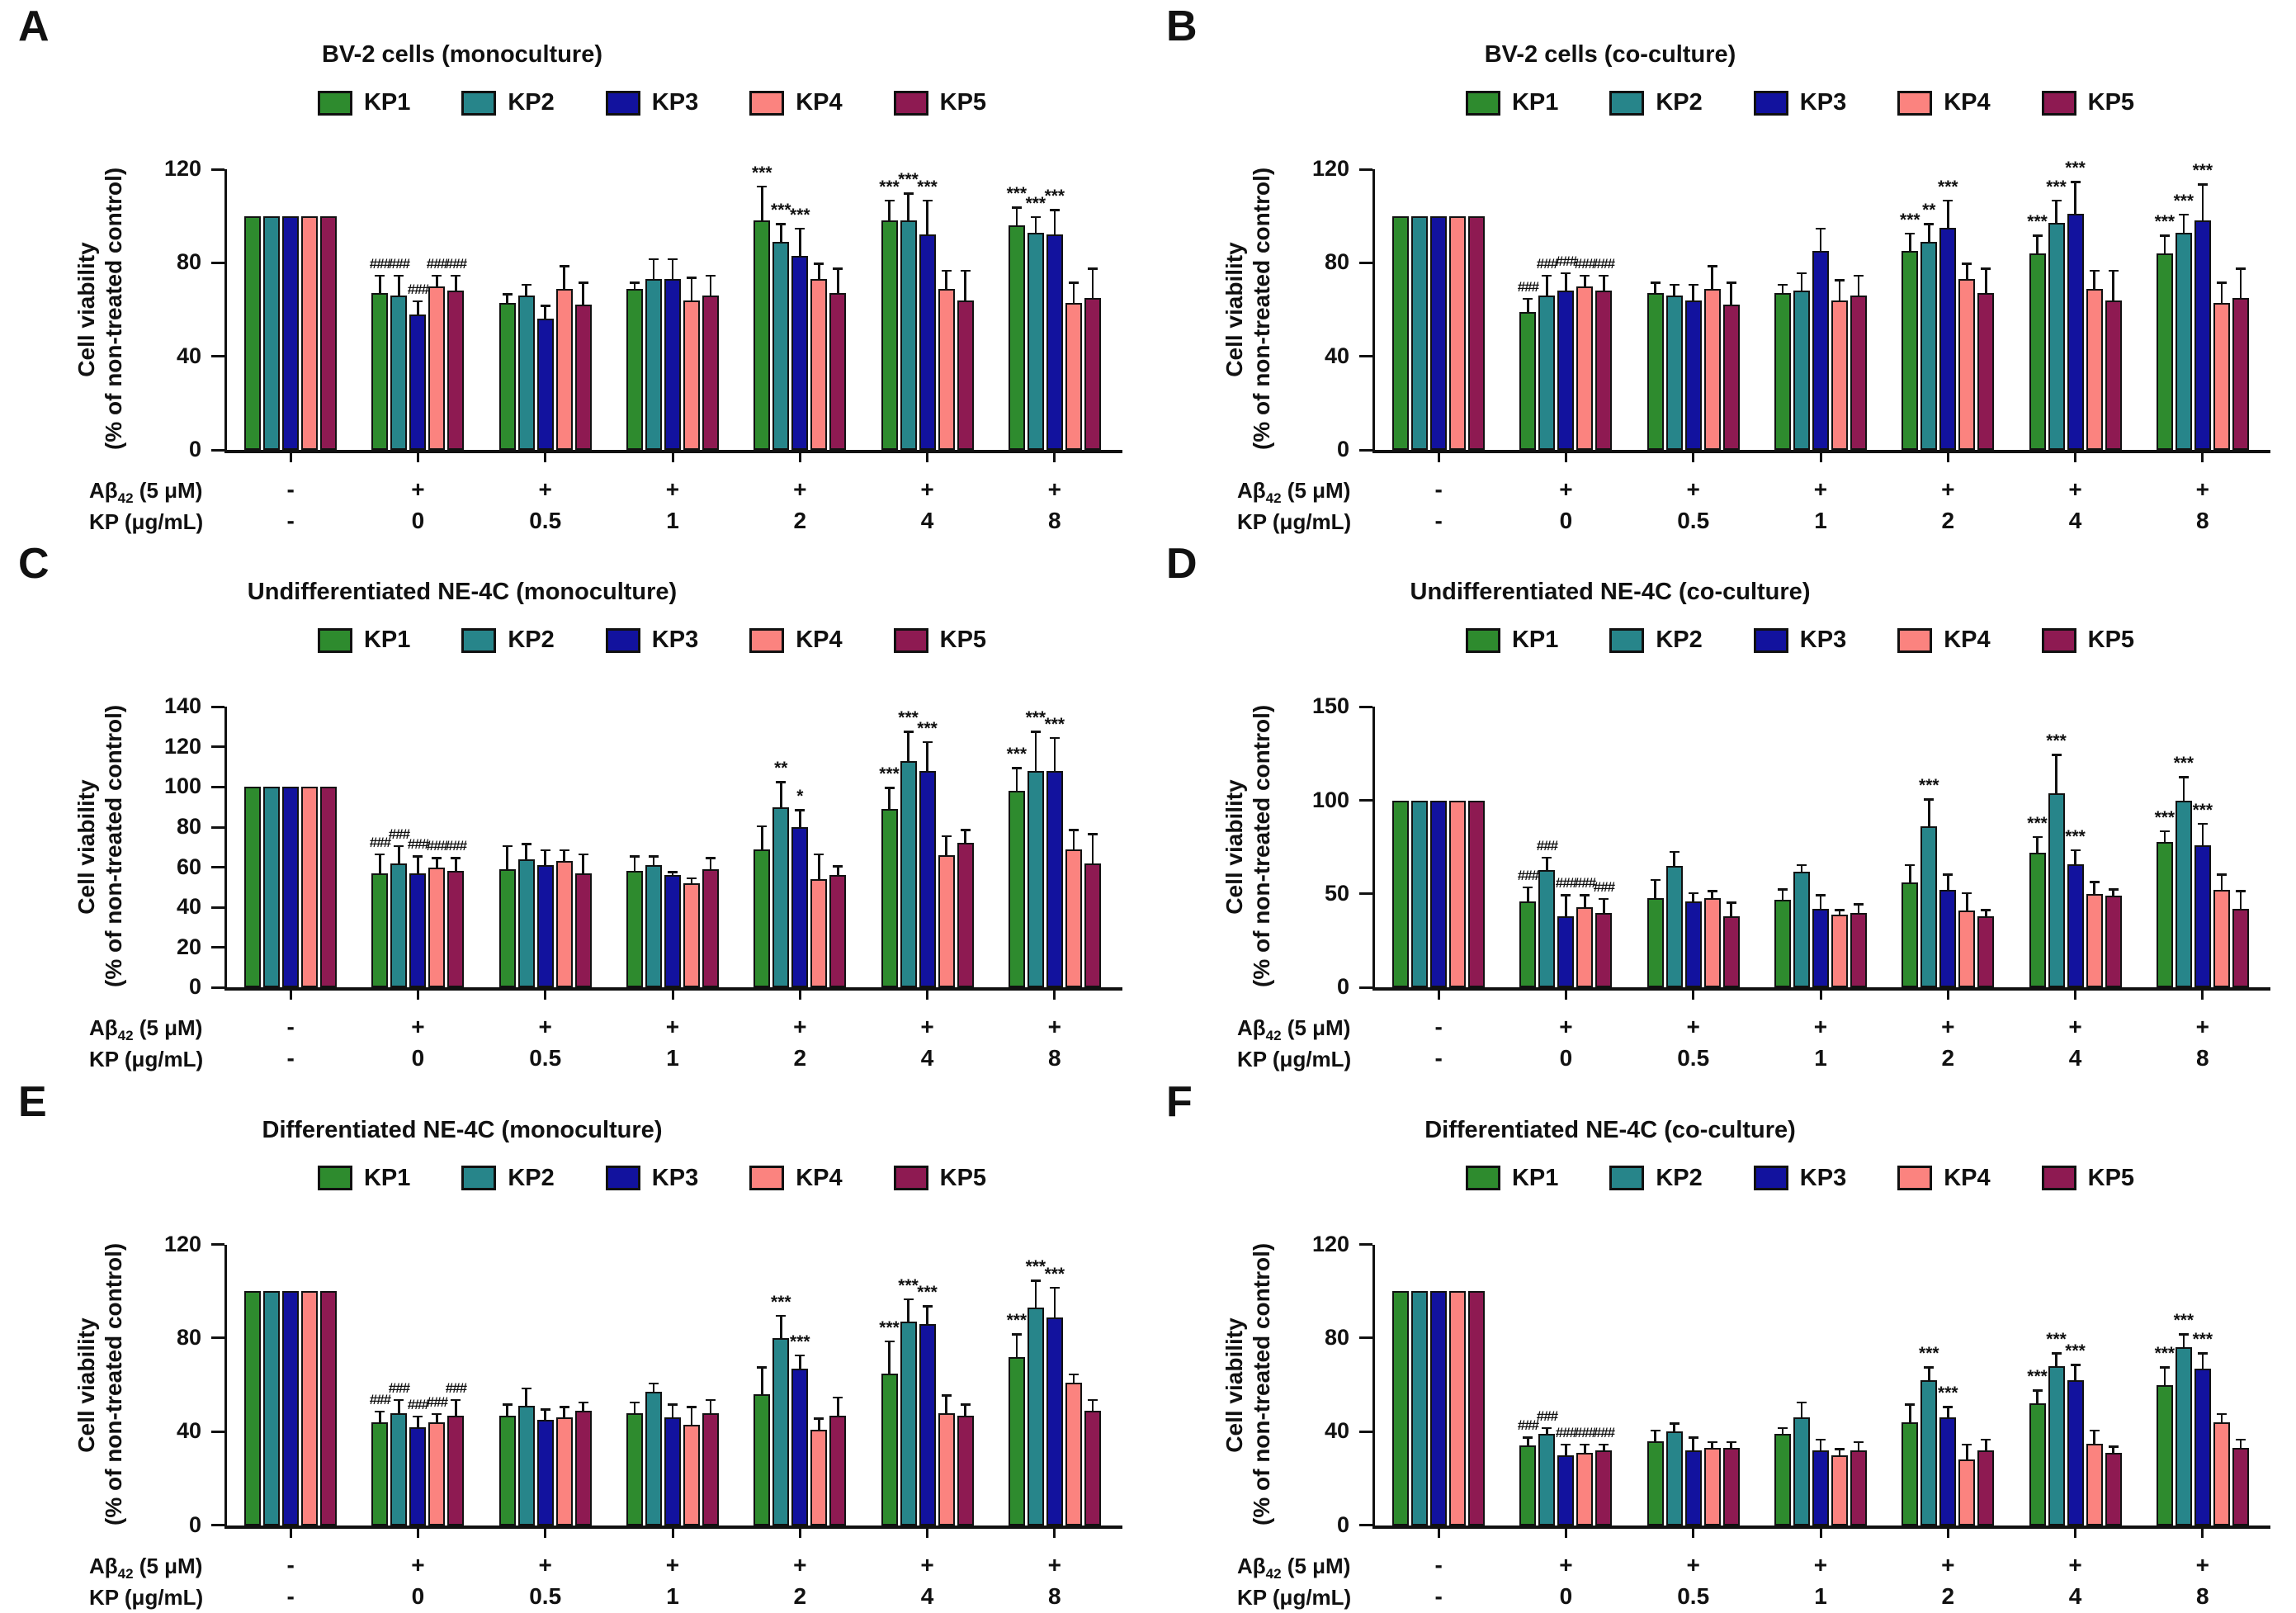 The height and width of the screenshot is (1613, 2296). I want to click on panel-letter: F, so click(1180, 1101).